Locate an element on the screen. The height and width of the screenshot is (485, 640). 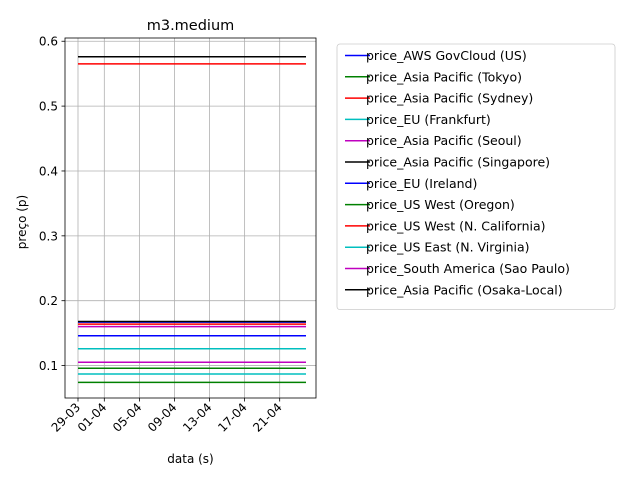
legend-label: price_Asia Pacific (Tokyo) is located at coordinates (444, 76).